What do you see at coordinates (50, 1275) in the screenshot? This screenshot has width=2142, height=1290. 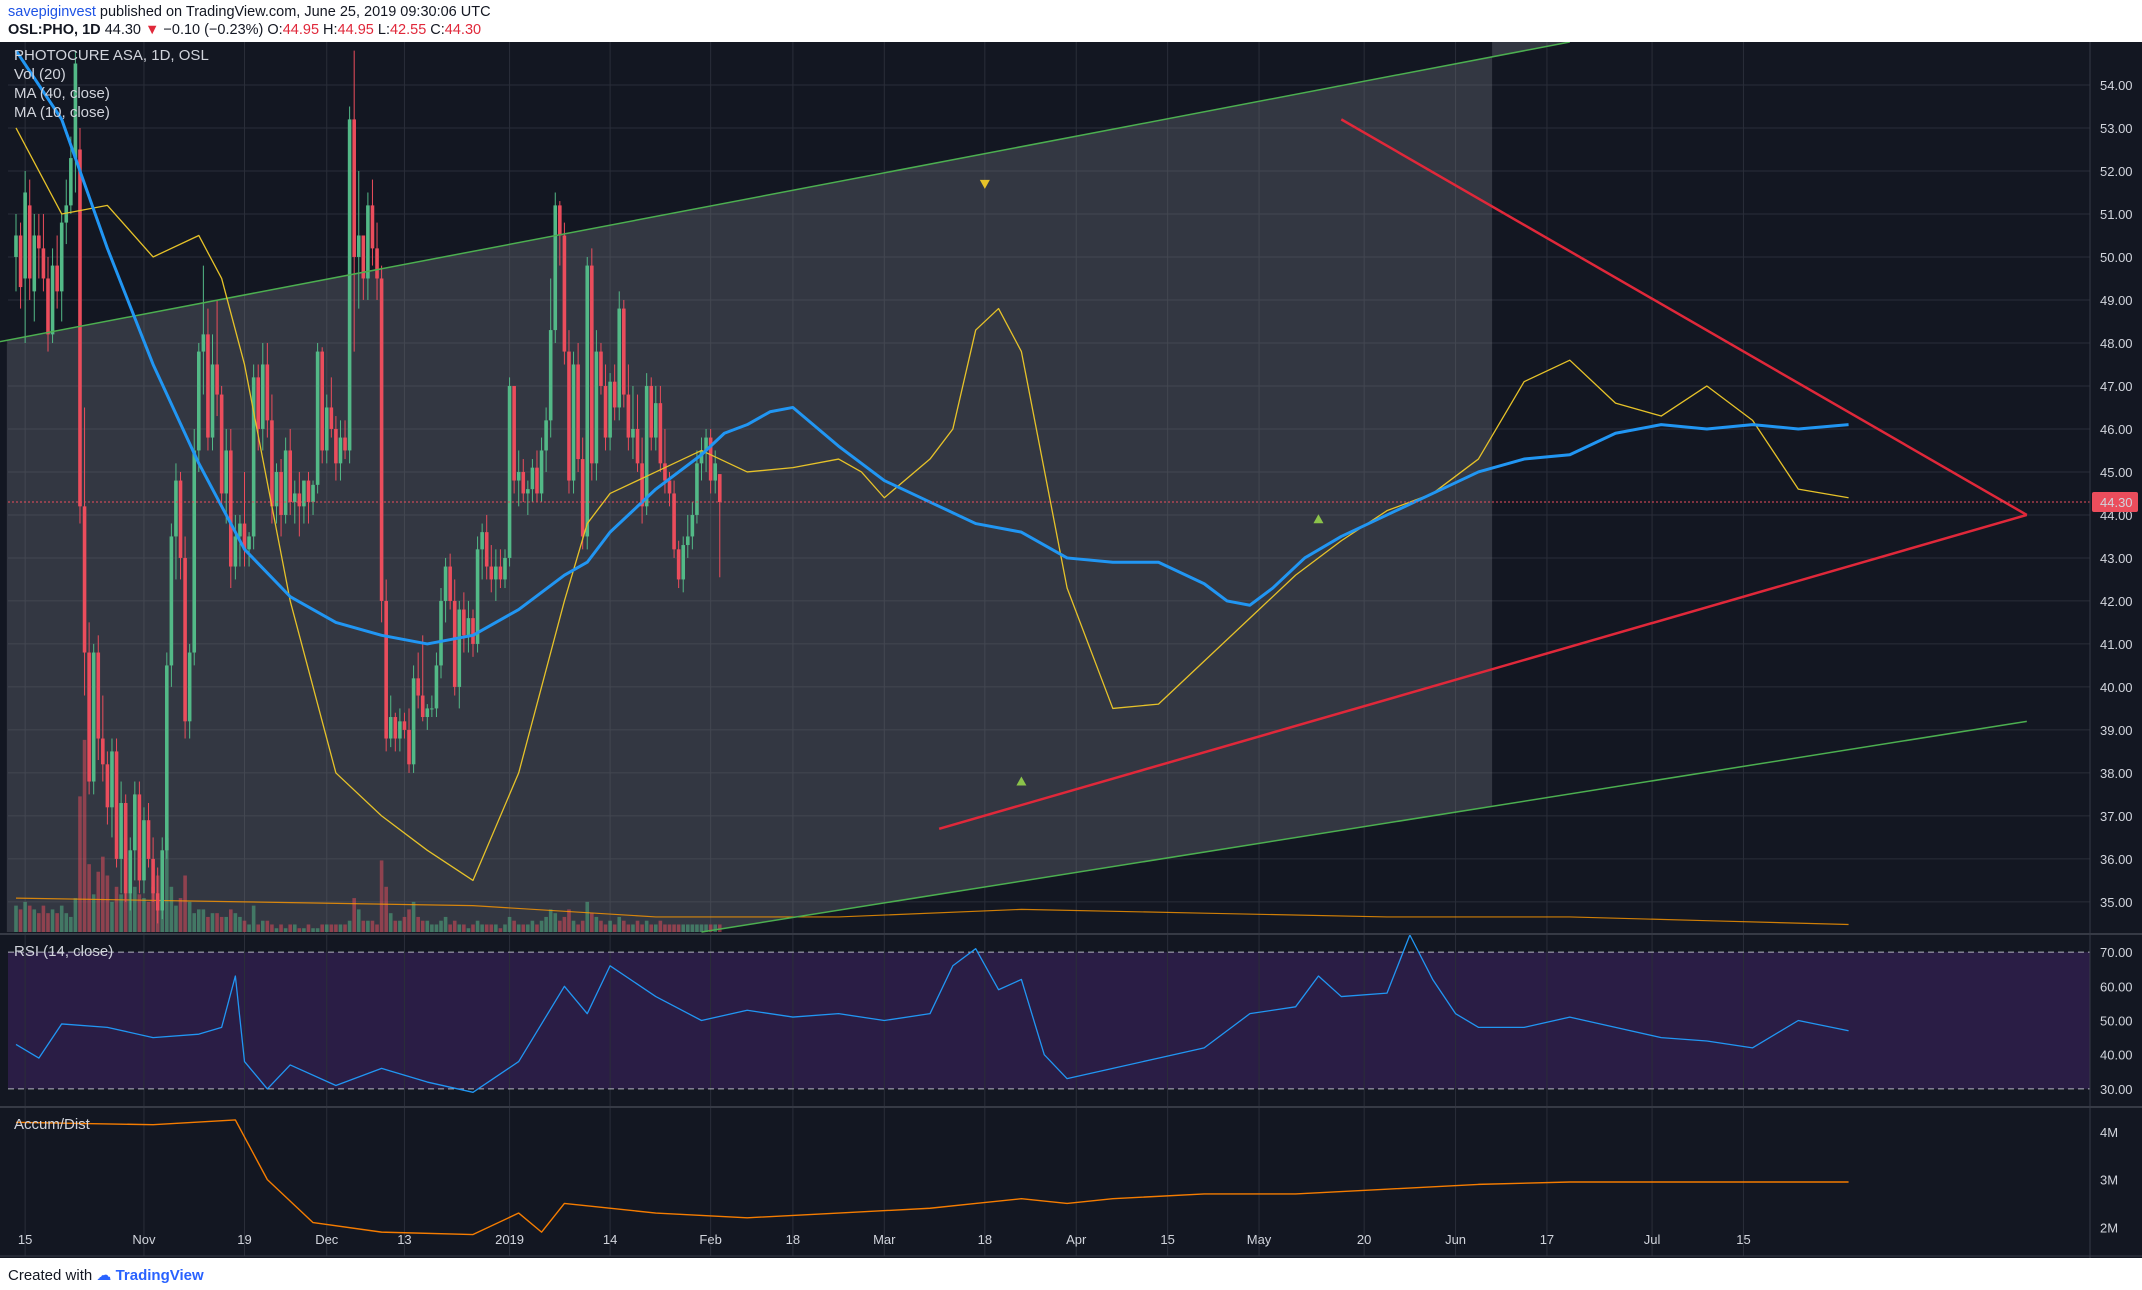 I see `created-with-label: Created with` at bounding box center [50, 1275].